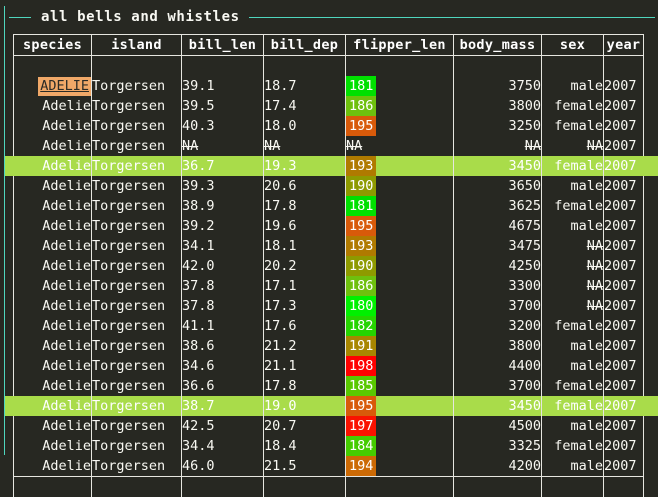 The height and width of the screenshot is (497, 658). Describe the element at coordinates (223, 386) in the screenshot. I see `cell-bill_len: 36.6` at that location.